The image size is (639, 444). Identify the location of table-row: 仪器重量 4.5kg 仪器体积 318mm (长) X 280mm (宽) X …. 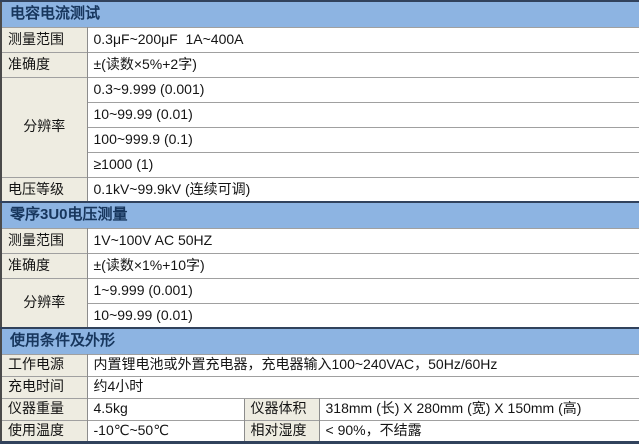
(320, 408).